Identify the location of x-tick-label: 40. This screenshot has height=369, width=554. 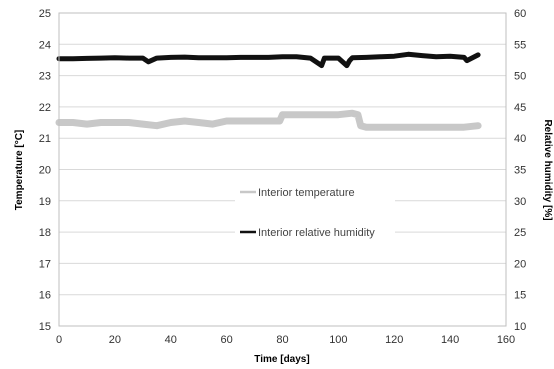
(171, 340).